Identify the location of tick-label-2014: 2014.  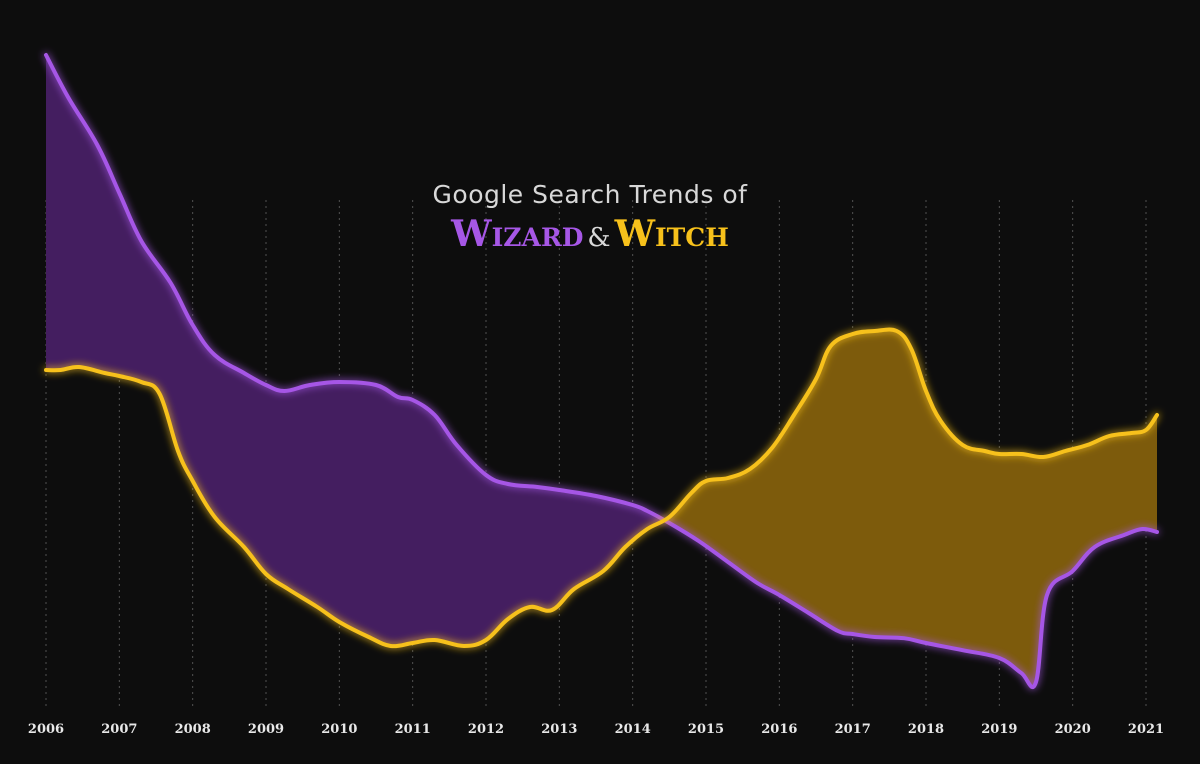
(633, 729).